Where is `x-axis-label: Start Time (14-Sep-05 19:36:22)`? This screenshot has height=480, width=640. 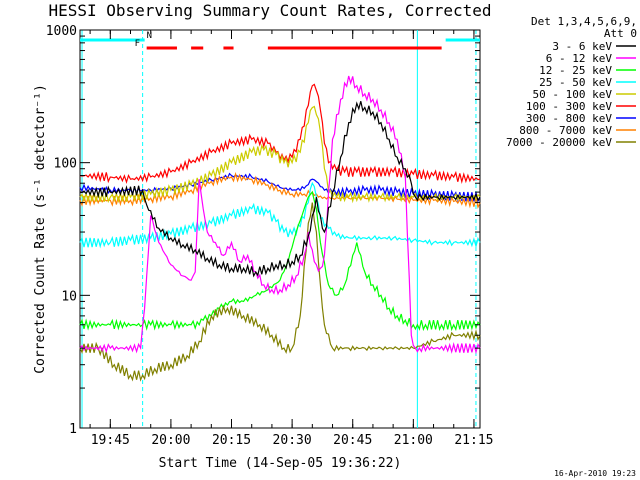 x-axis-label: Start Time (14-Sep-05 19:36:22) is located at coordinates (280, 463).